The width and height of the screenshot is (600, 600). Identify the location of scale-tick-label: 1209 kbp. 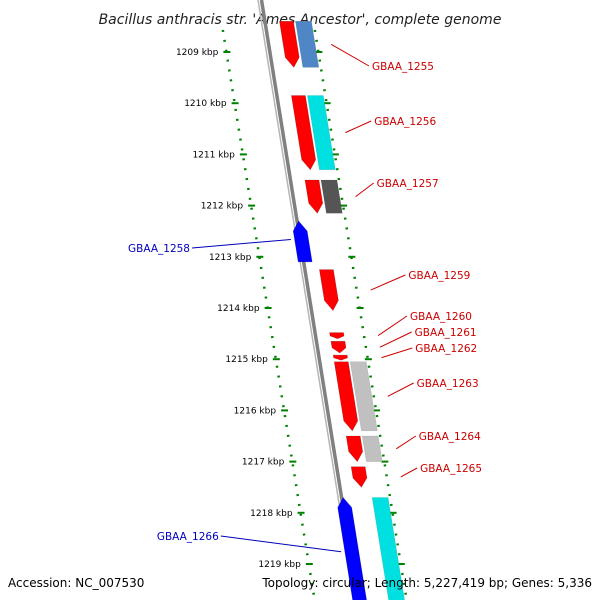
(197, 53).